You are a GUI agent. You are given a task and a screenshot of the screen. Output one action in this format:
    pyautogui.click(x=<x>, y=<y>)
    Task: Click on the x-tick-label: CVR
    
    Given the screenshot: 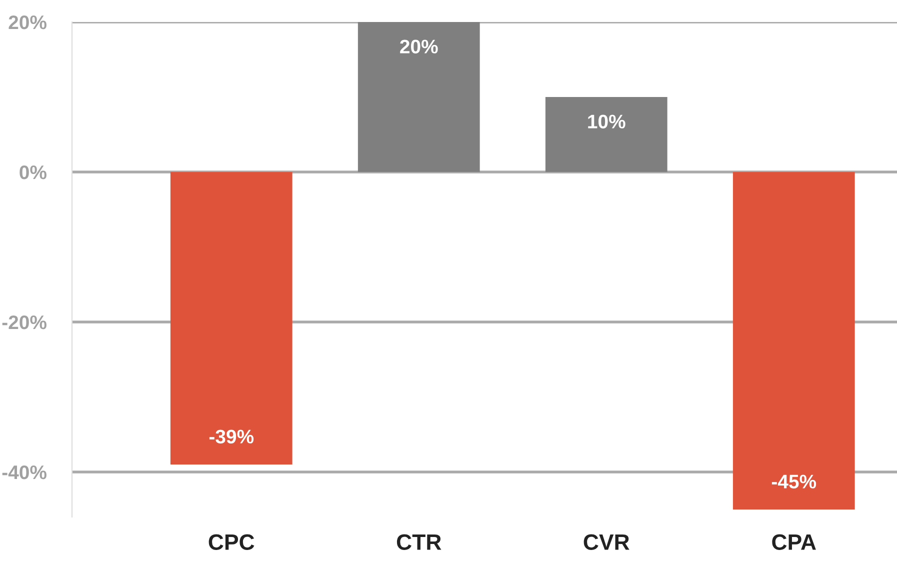 What is the action you would take?
    pyautogui.click(x=607, y=542)
    